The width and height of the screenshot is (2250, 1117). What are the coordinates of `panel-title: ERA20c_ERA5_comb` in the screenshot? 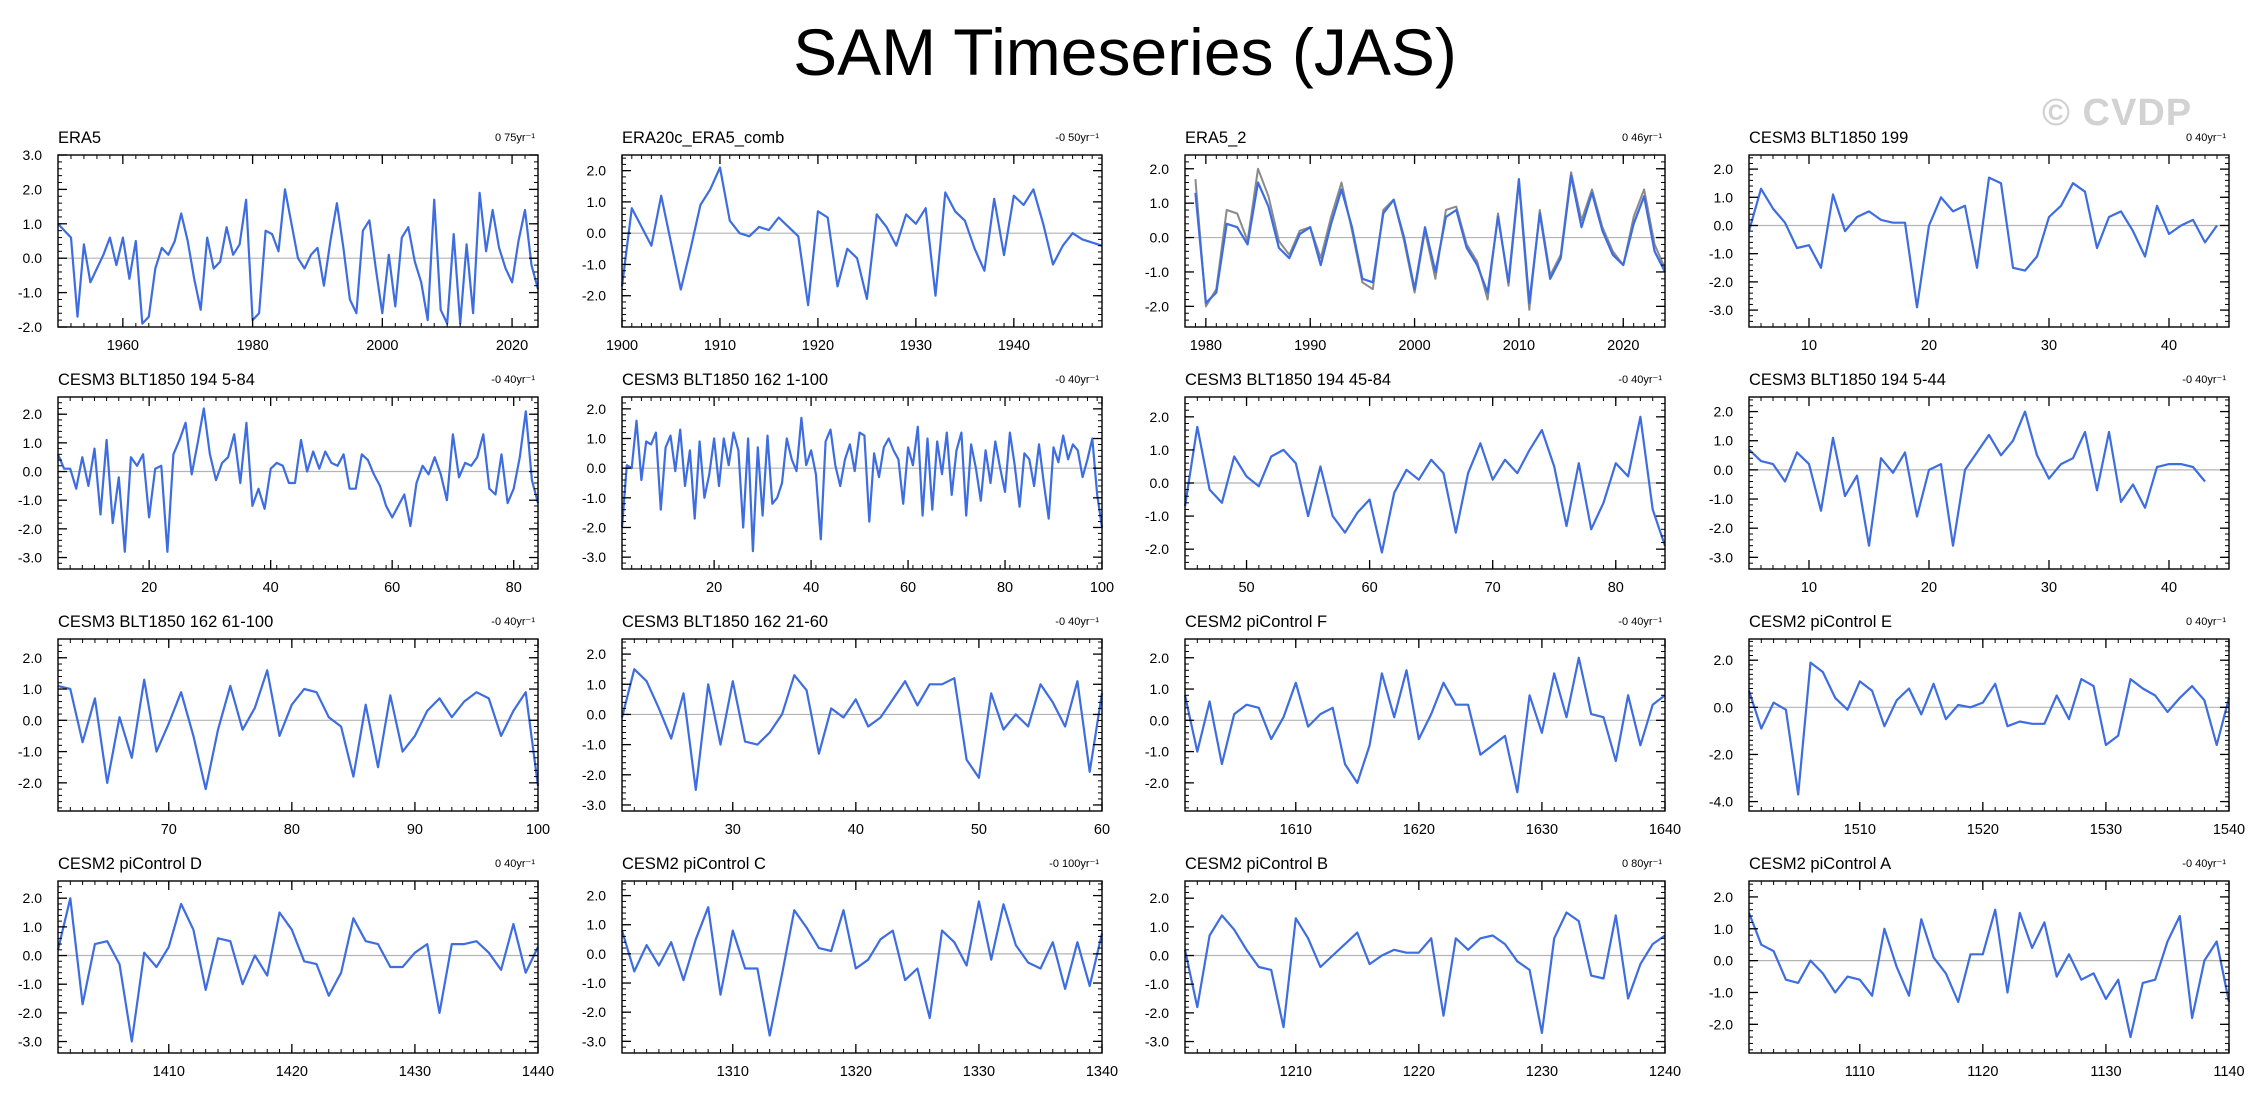 It's located at (703, 138).